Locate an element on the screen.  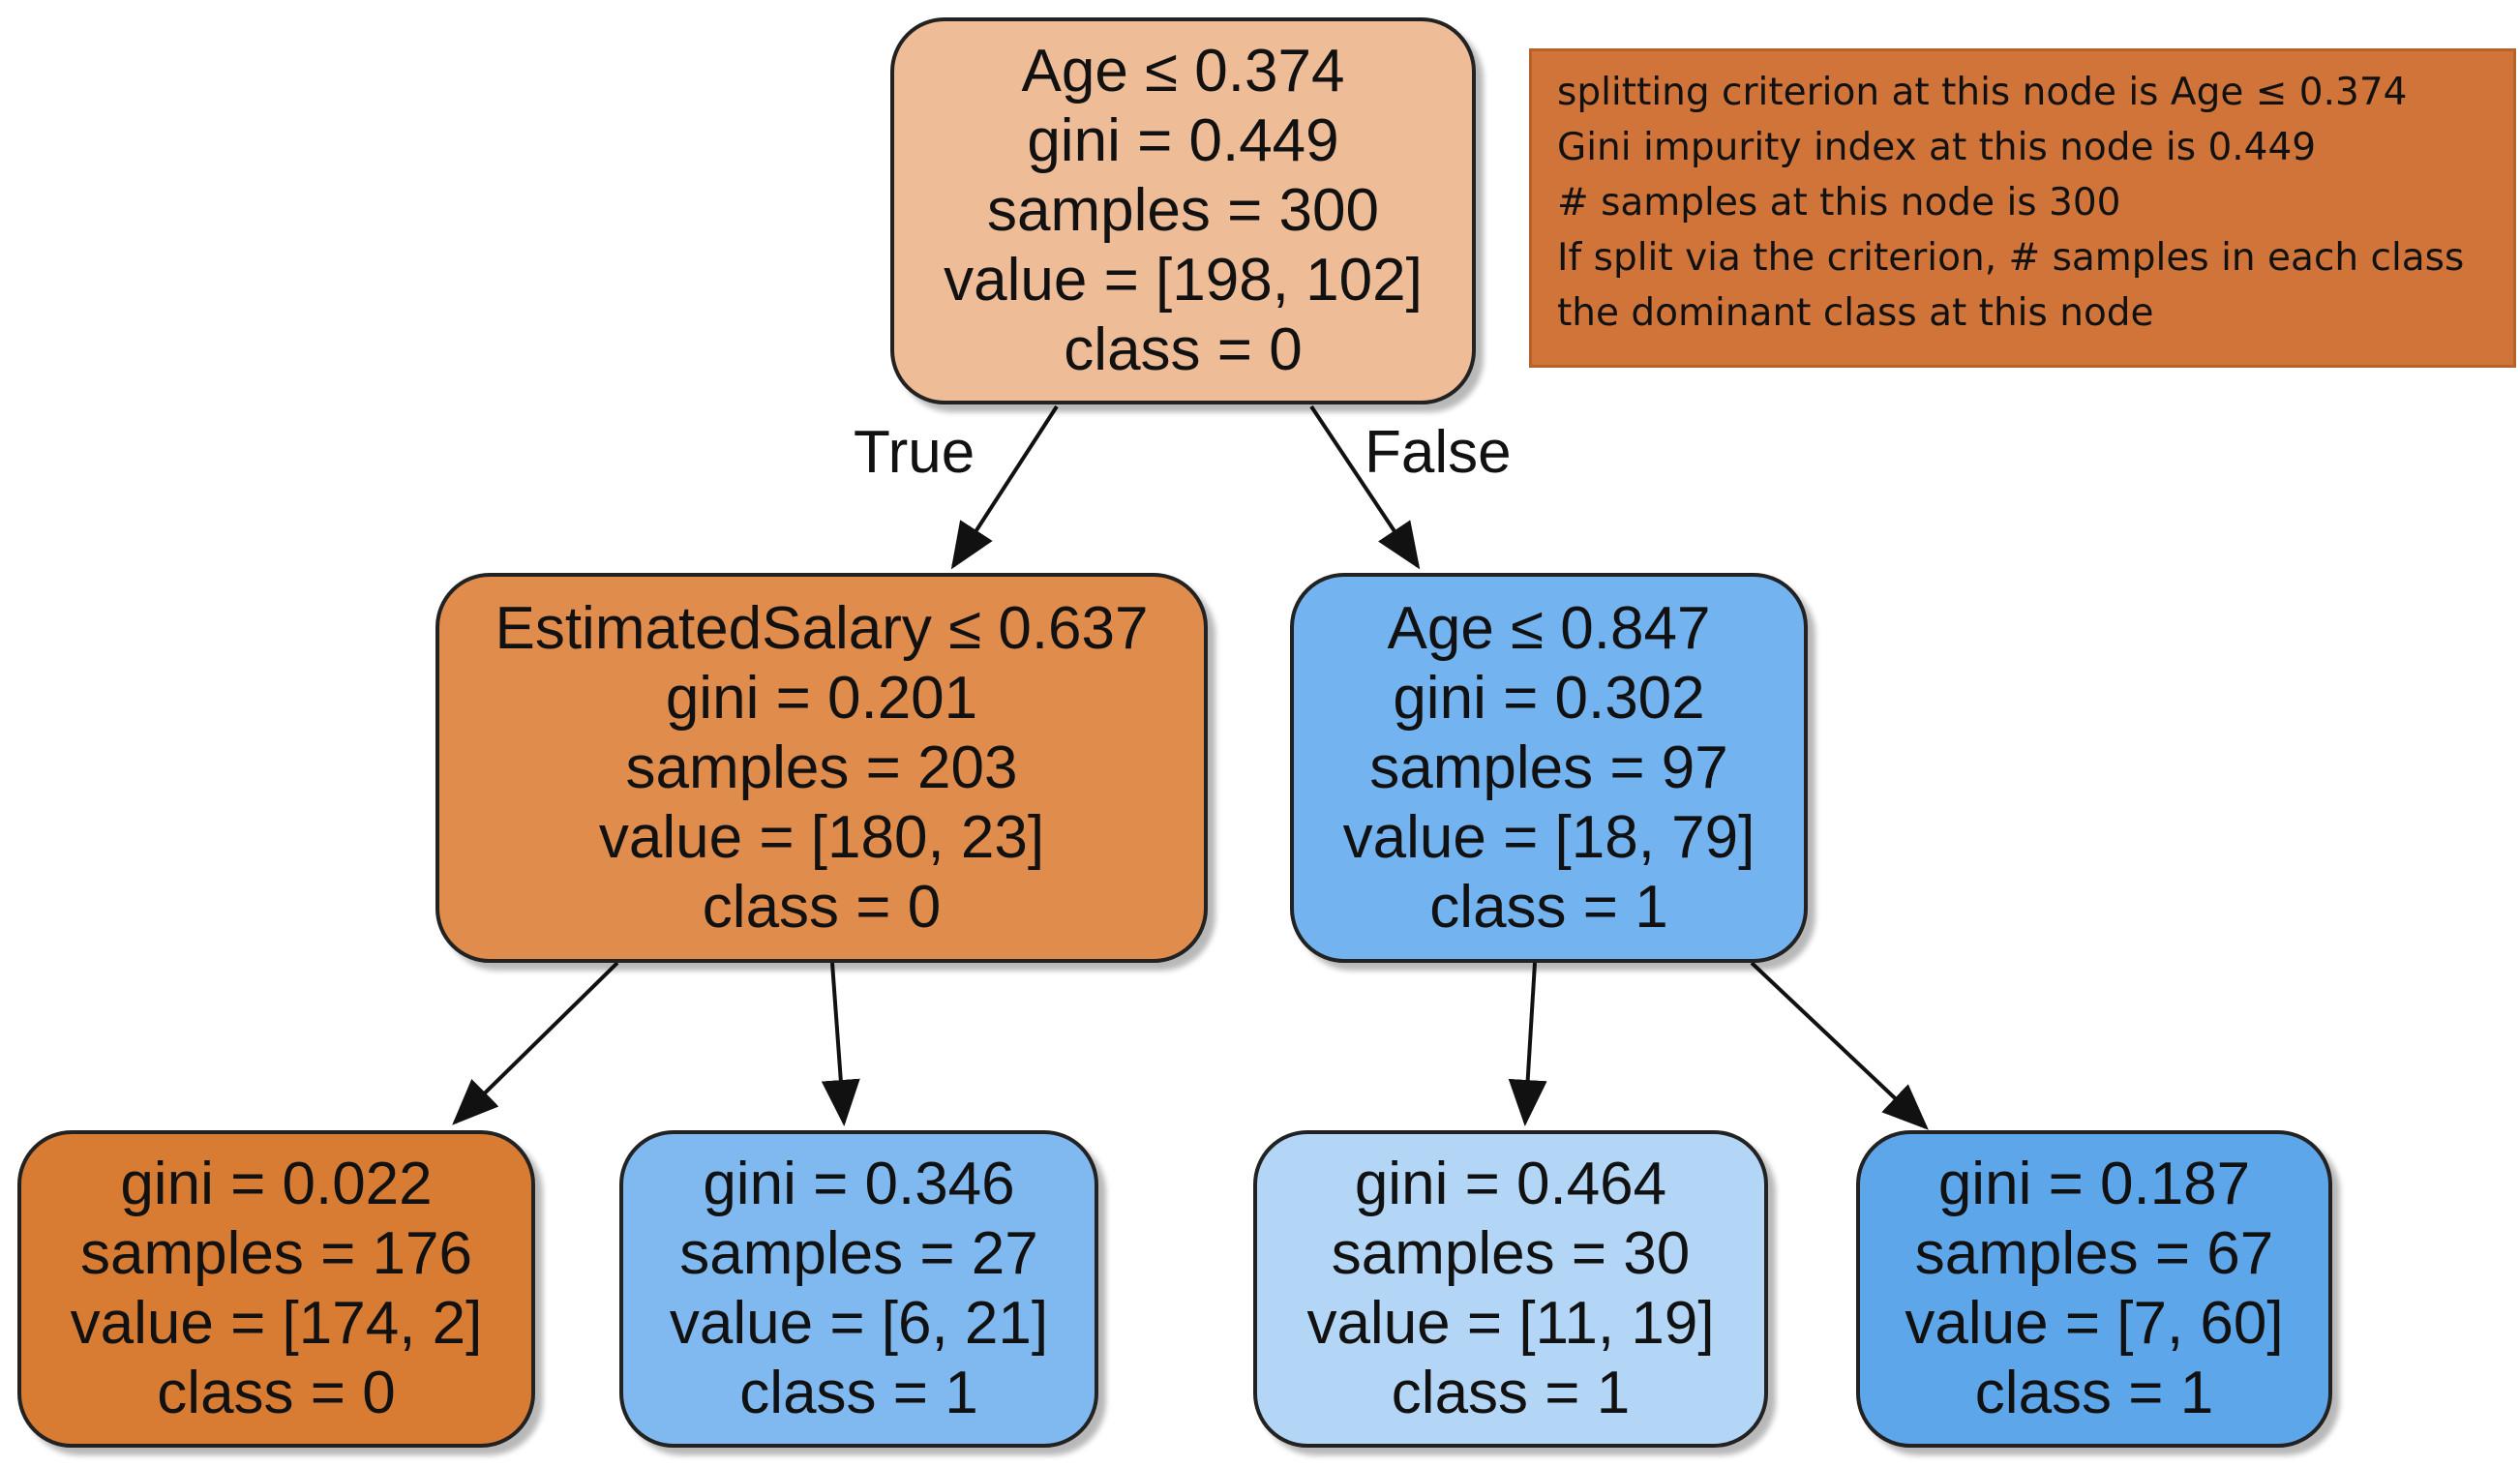
node-split-criterion: EstimatedSalary ≤ 0.637 is located at coordinates (822, 628).